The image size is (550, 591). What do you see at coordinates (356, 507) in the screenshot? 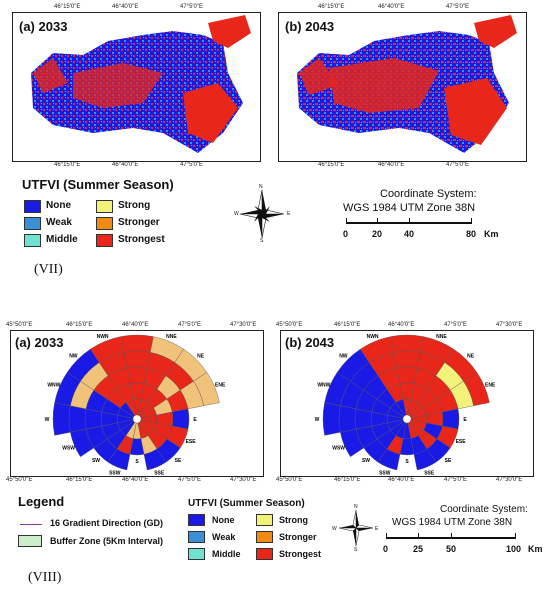
I see `compass-n-viii: N` at bounding box center [356, 507].